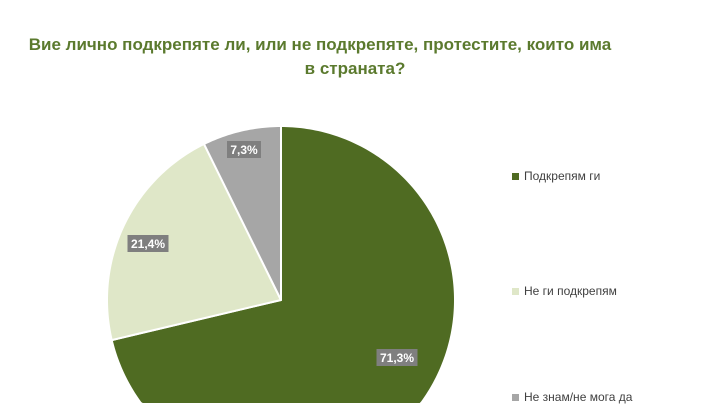  Describe the element at coordinates (355, 68) in the screenshot. I see `chart-title-line-2: в страната?` at that location.